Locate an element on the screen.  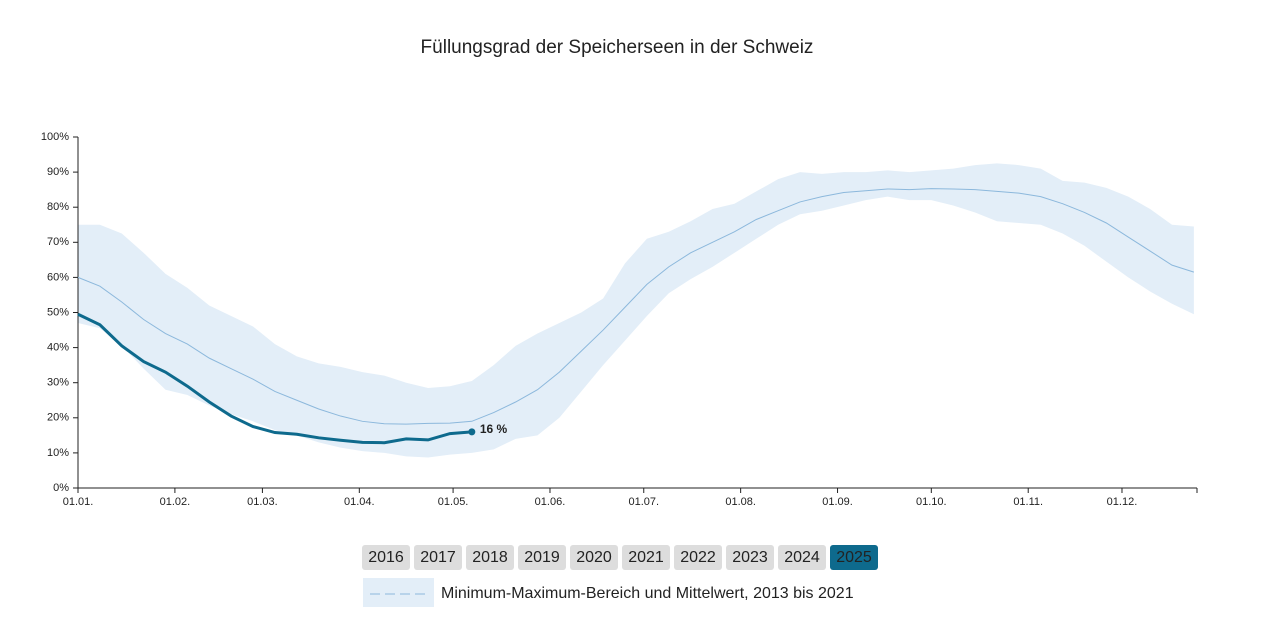
year-button-label: 2020 is located at coordinates (594, 557).